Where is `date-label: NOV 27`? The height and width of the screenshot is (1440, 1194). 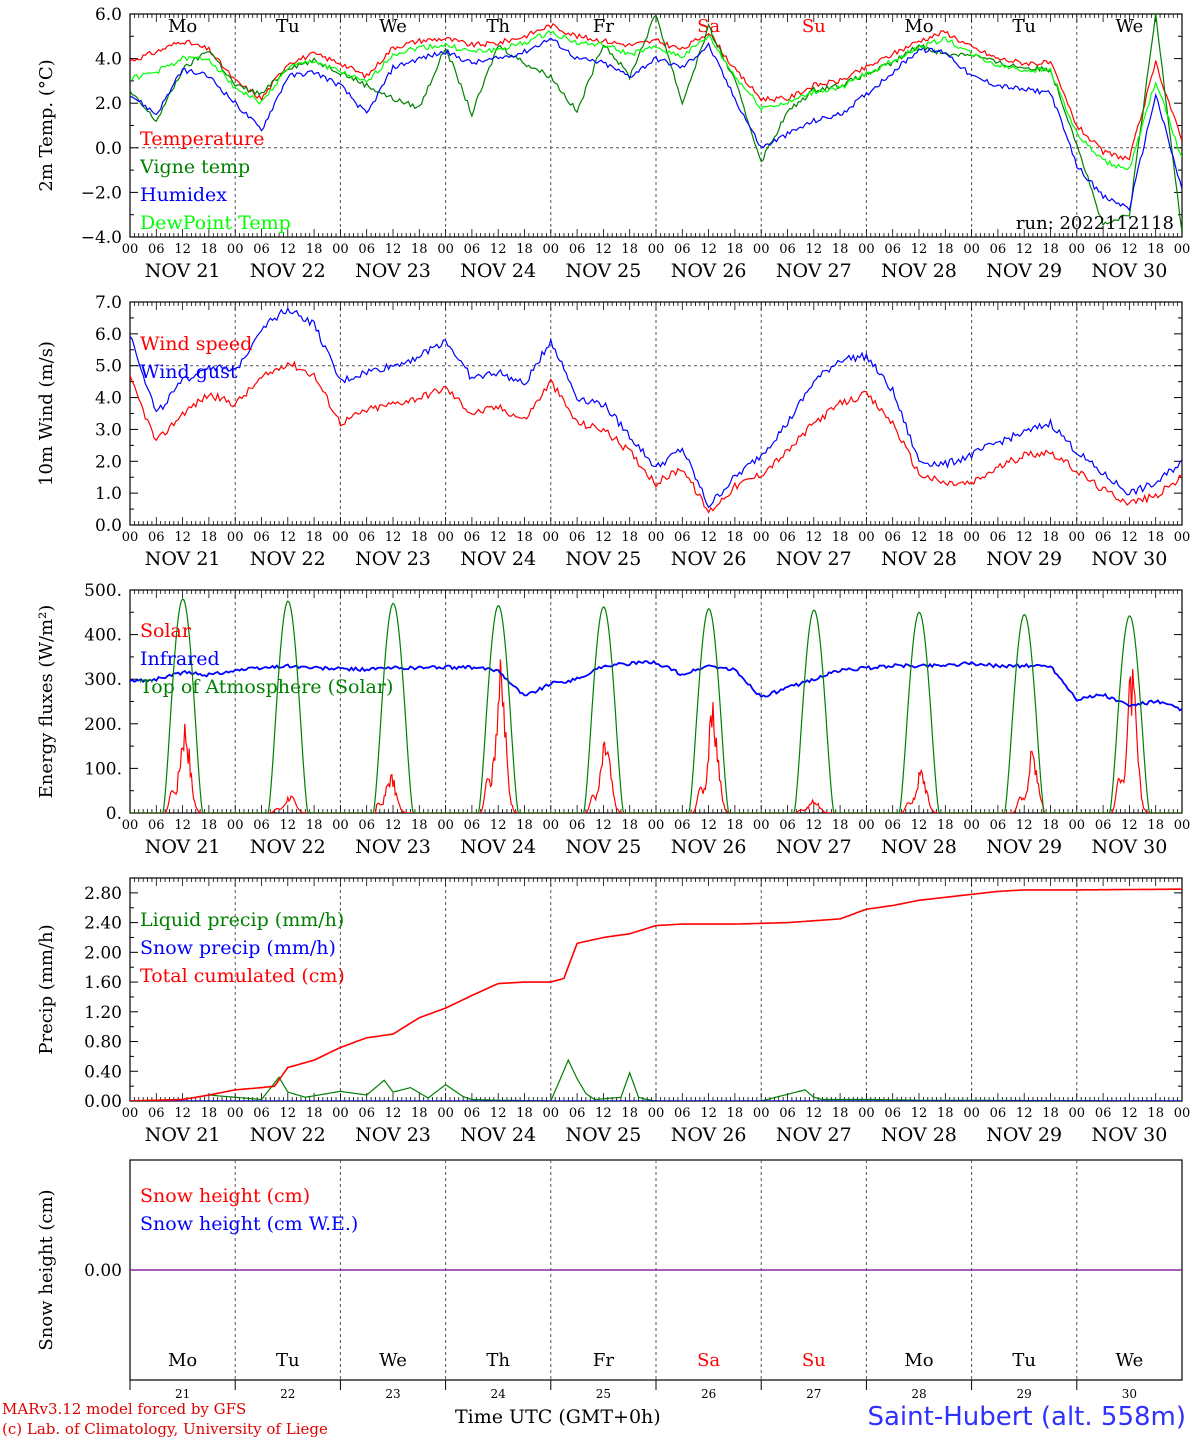 date-label: NOV 27 is located at coordinates (814, 271).